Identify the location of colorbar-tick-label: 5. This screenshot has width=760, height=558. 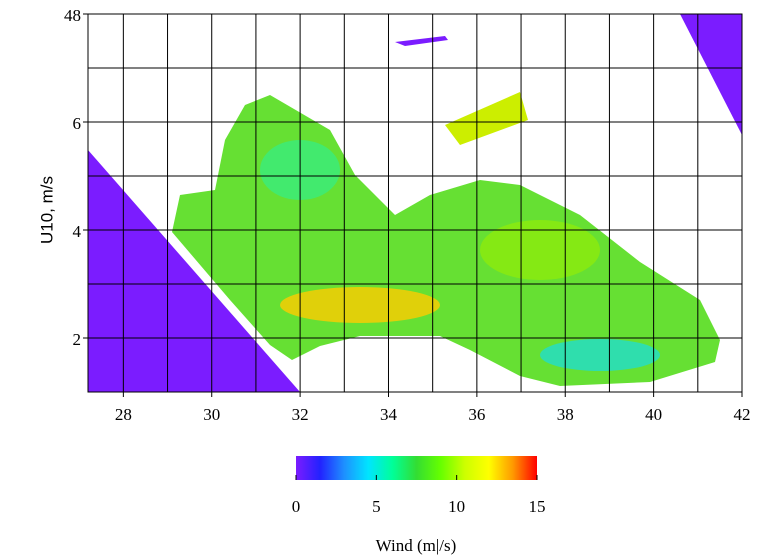
(376, 506).